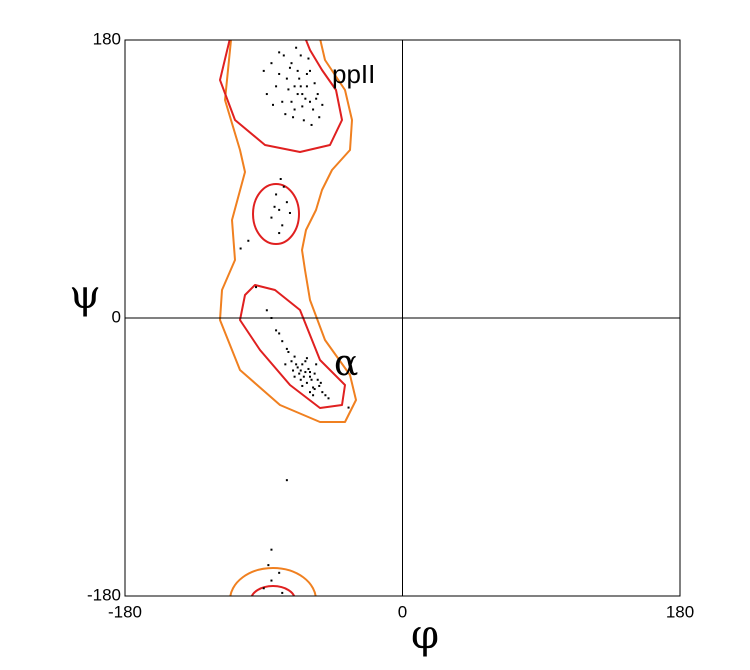 The image size is (750, 670). What do you see at coordinates (107, 38) in the screenshot?
I see `y-tick-label: 180` at bounding box center [107, 38].